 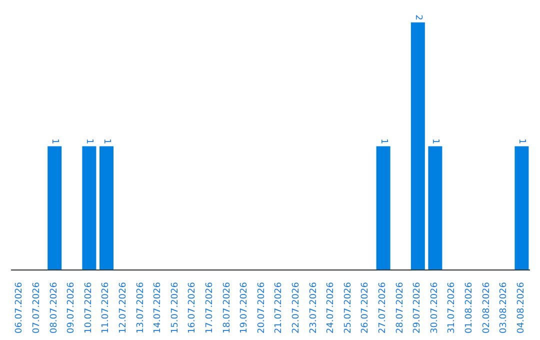 I want to click on x-tick-label: 31.07.2026, so click(x=452, y=308).